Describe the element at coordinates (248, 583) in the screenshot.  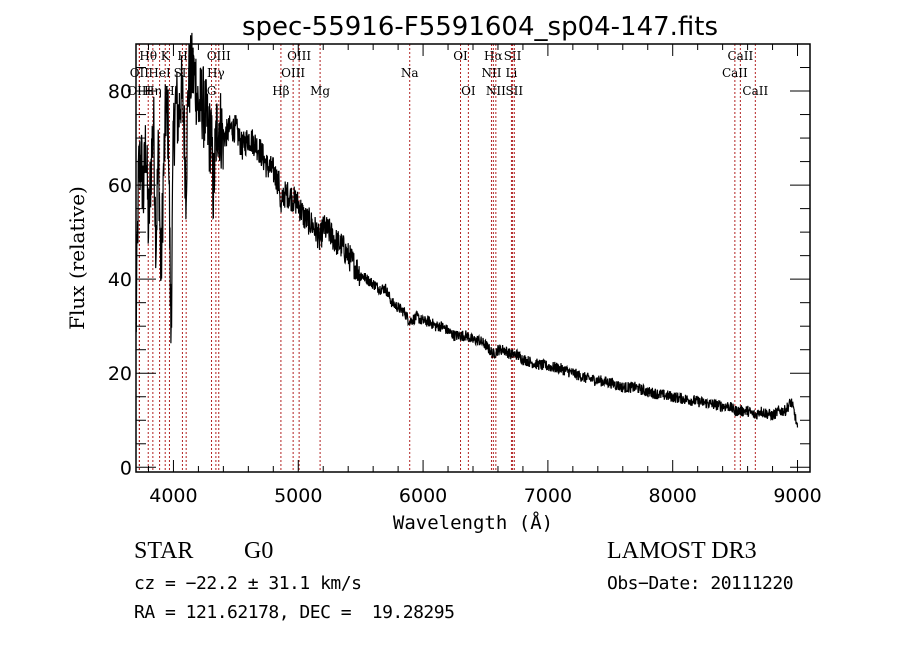
I see `redshift-readout: cz = −22.2 ± 31.1 km/s` at that location.